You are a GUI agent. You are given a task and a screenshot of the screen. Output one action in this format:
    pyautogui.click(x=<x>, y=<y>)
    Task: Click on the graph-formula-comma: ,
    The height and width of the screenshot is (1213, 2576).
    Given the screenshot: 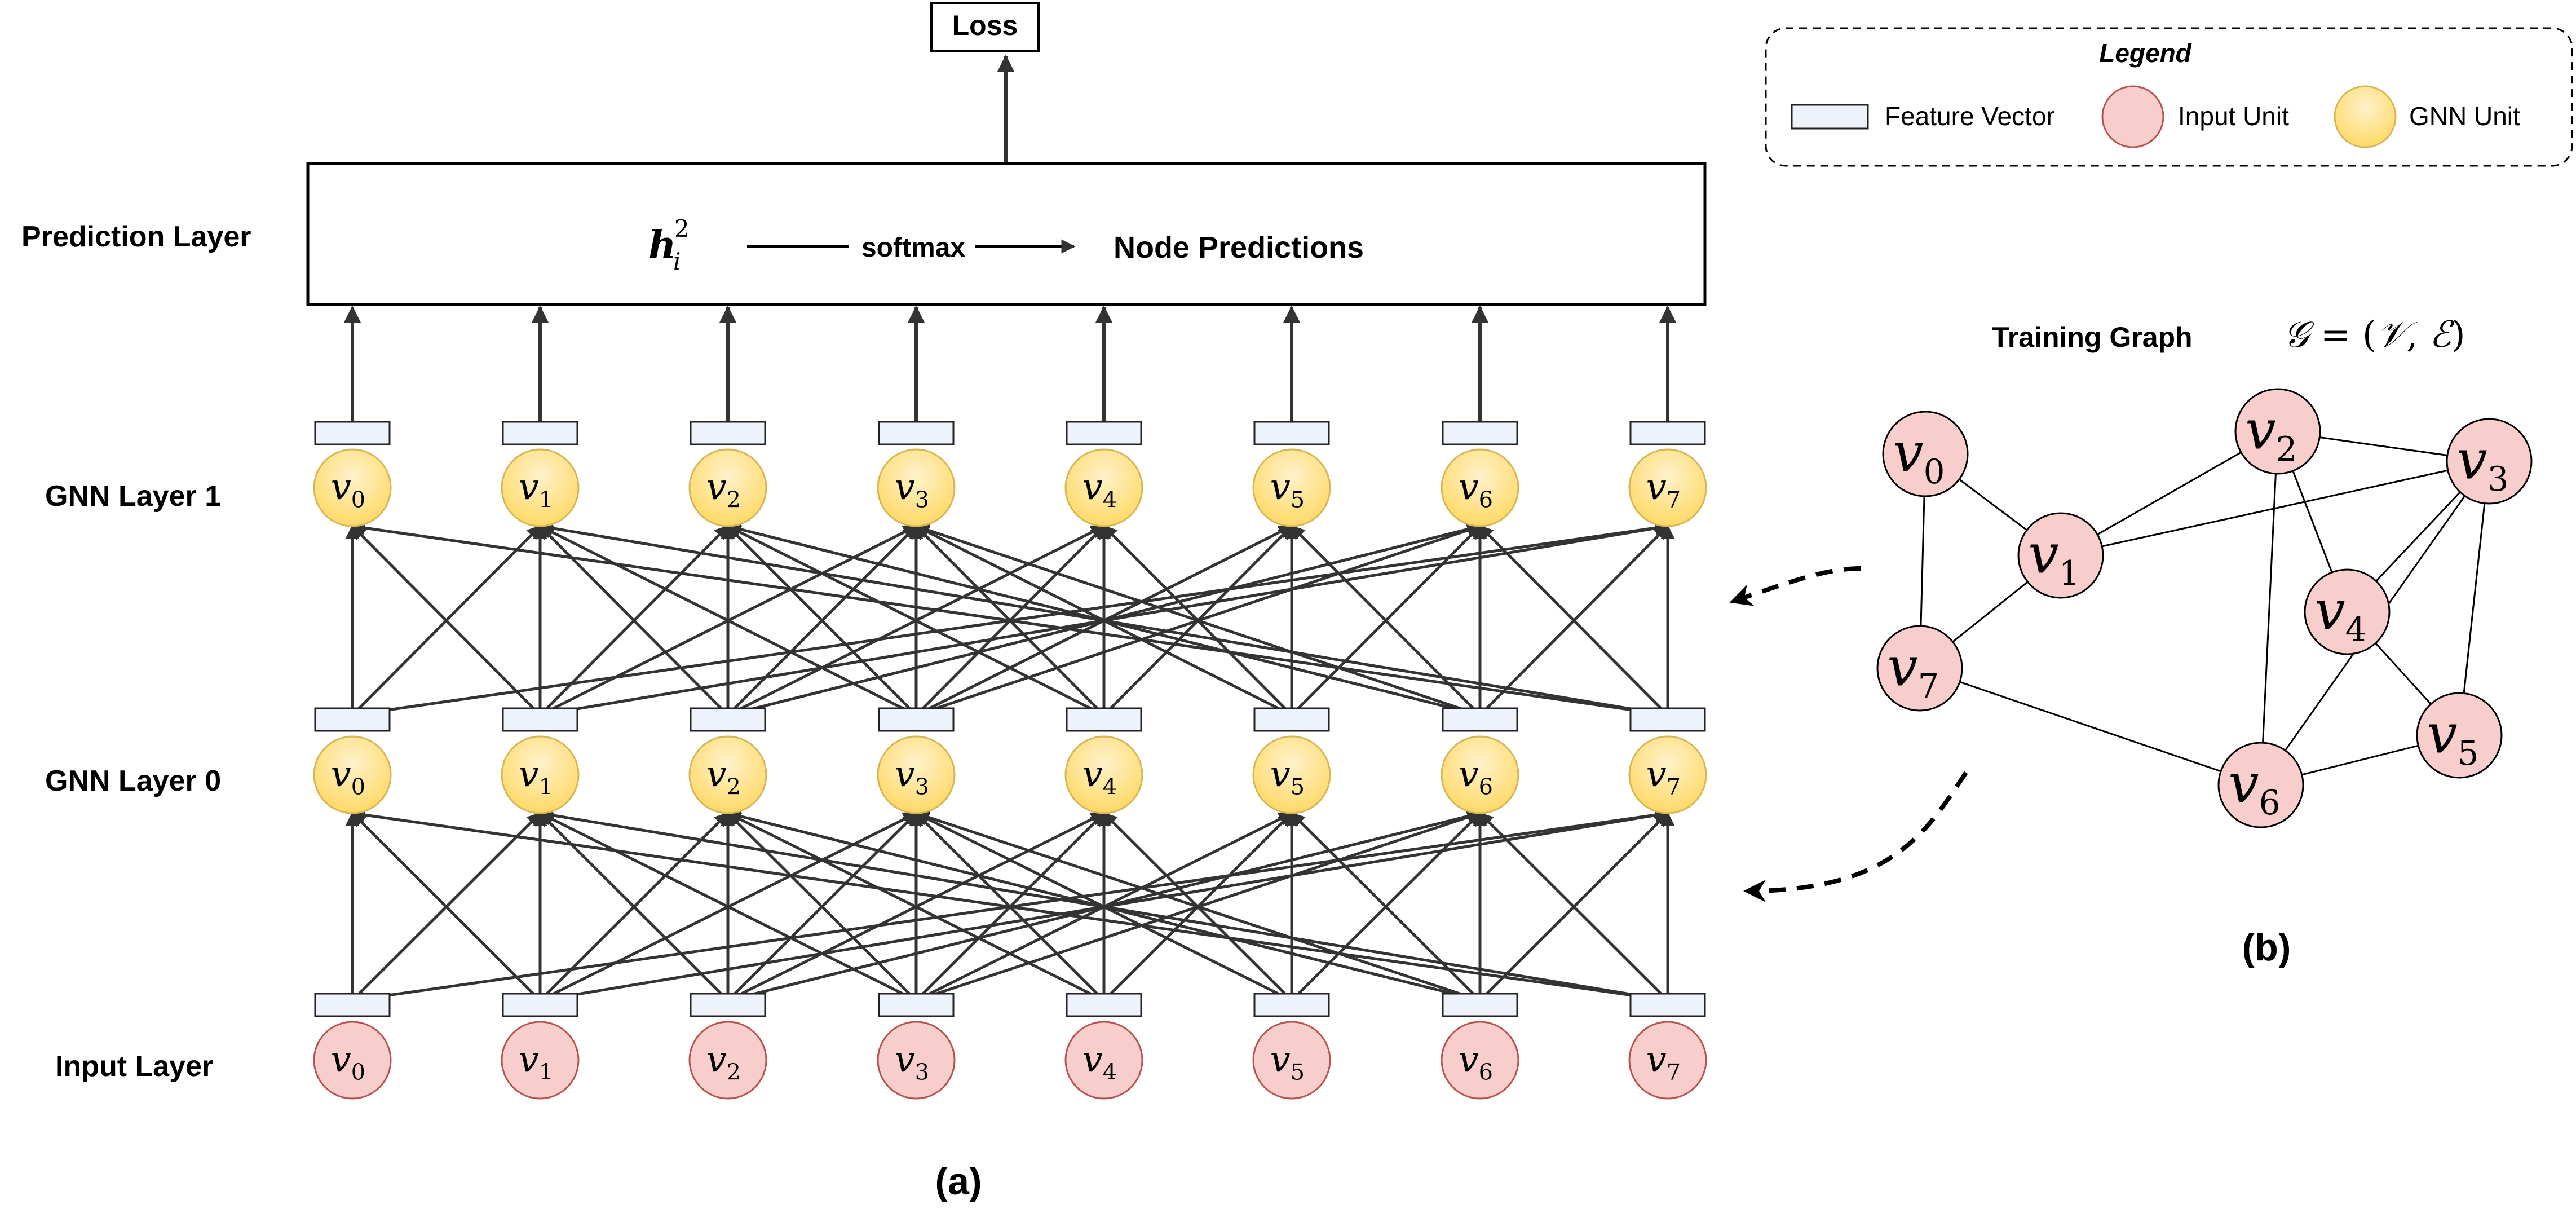 What is the action you would take?
    pyautogui.click(x=2417, y=335)
    